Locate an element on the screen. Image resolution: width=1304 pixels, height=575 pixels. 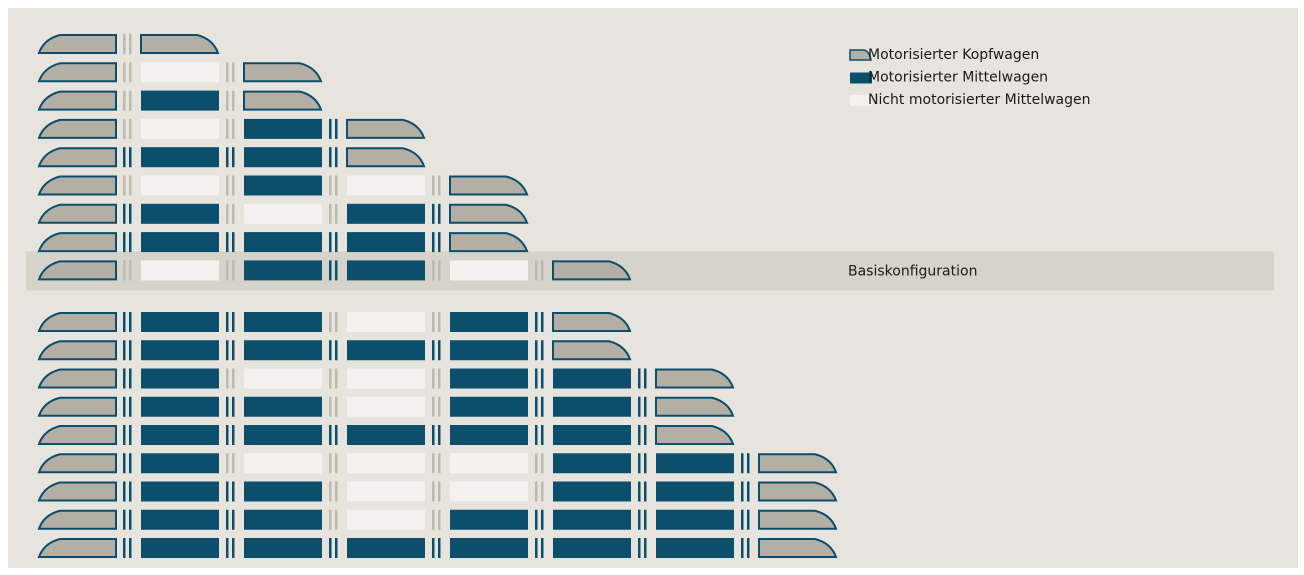
legend-label: Motorisierter Mittelwagen is located at coordinates (958, 78).